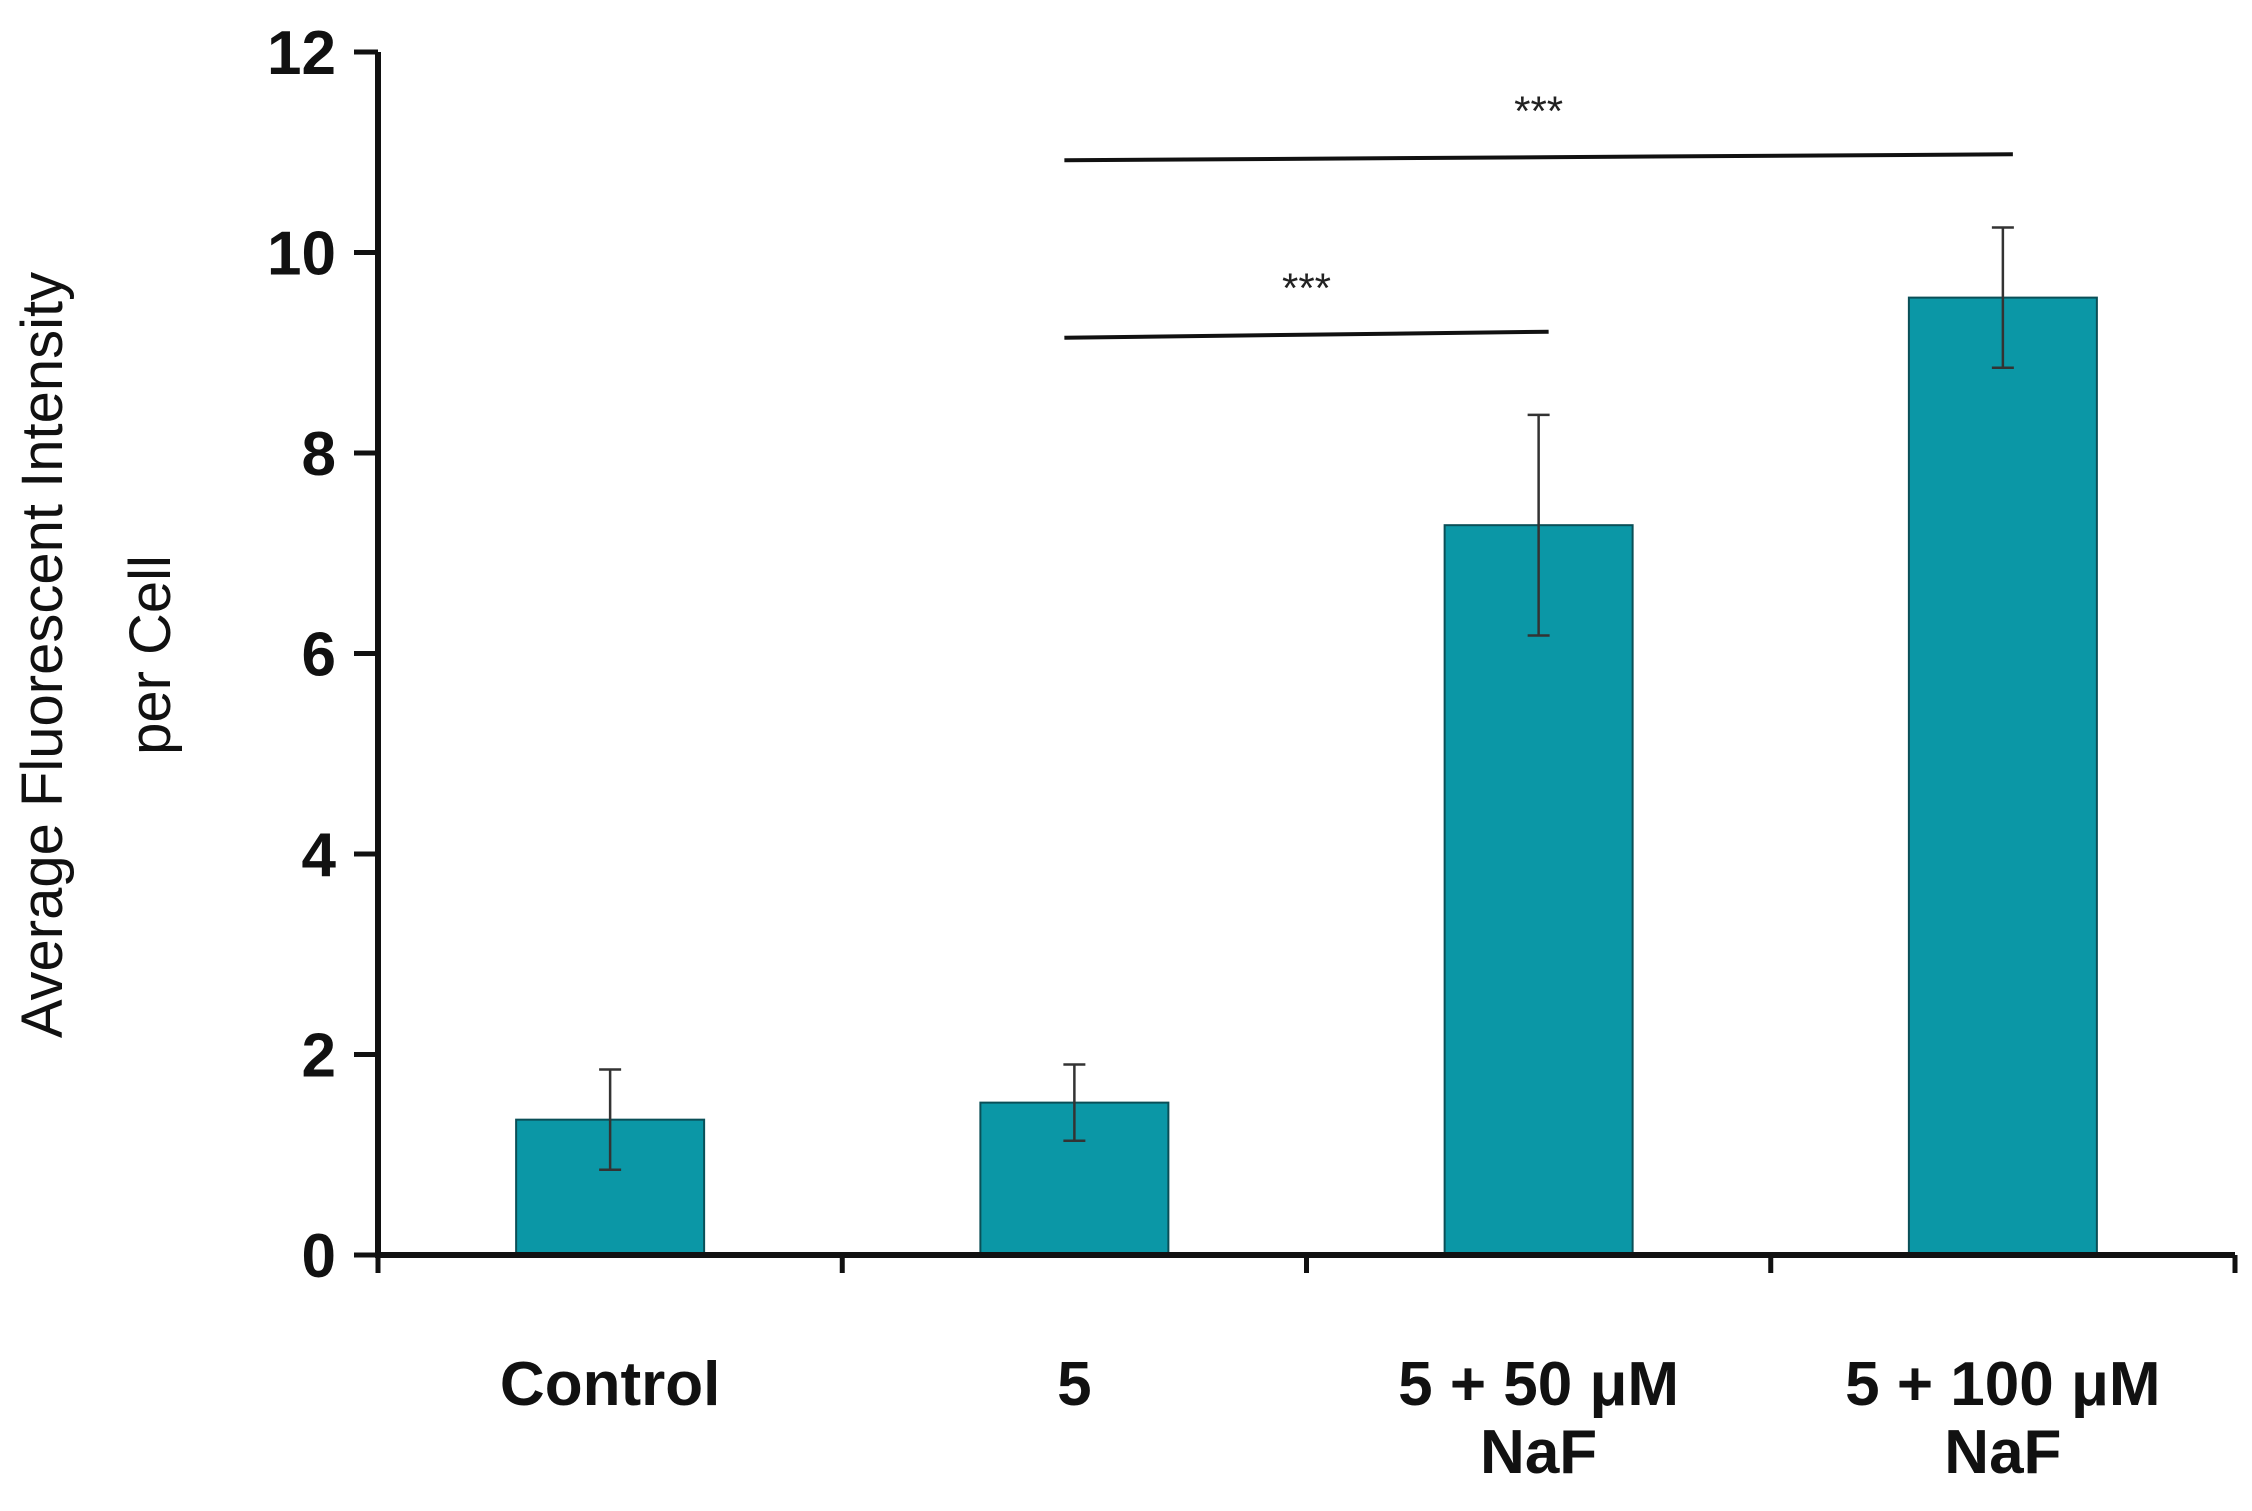 The image size is (2252, 1511). Describe the element at coordinates (610, 1384) in the screenshot. I see `x-category-label-0: Control` at that location.